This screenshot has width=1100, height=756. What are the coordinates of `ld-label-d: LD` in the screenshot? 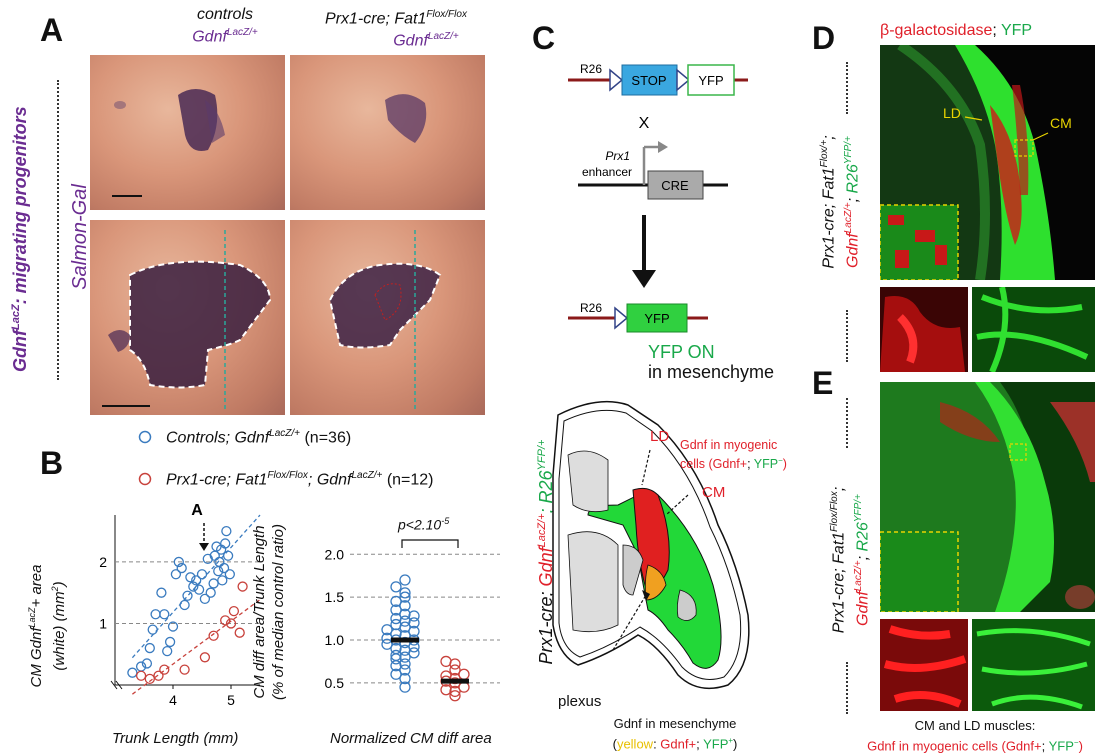 It's located at (952, 113).